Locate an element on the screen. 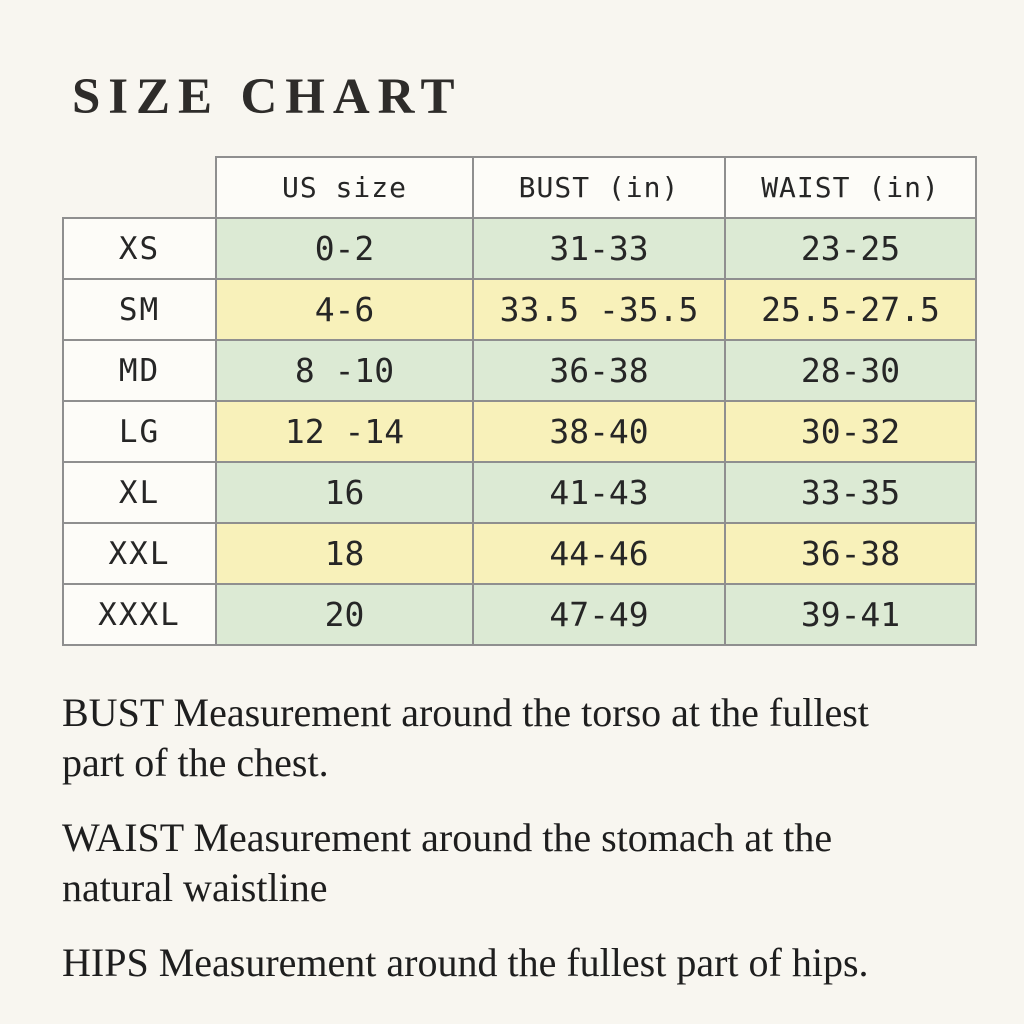 Image resolution: width=1024 pixels, height=1024 pixels. us-size-cell: 12 -14 is located at coordinates (344, 431).